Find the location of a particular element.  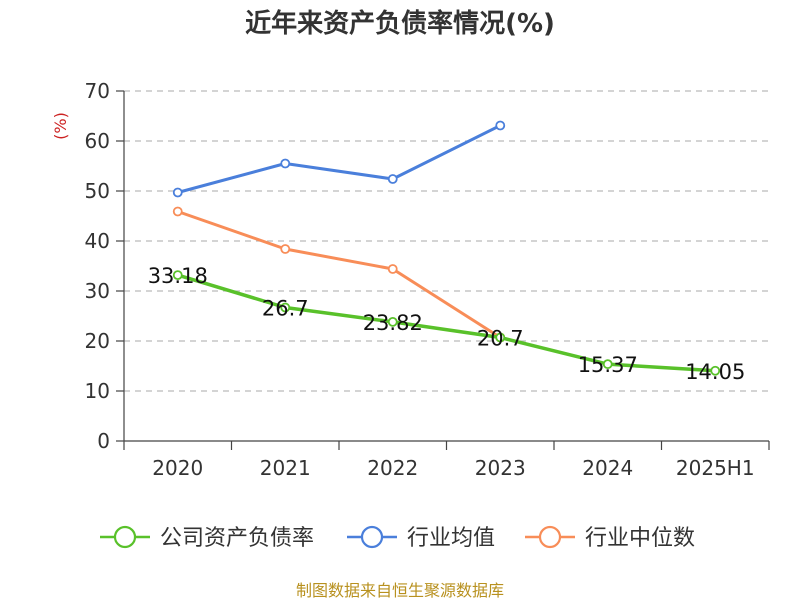

data-label: 26.7 is located at coordinates (285, 309).